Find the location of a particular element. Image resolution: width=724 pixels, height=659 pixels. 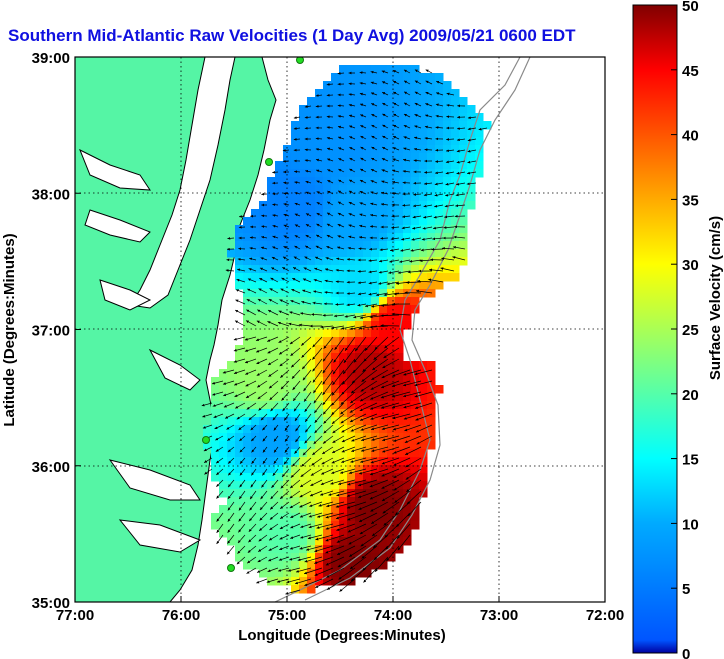

colorbar-tick-label: 30 is located at coordinates (690, 265).